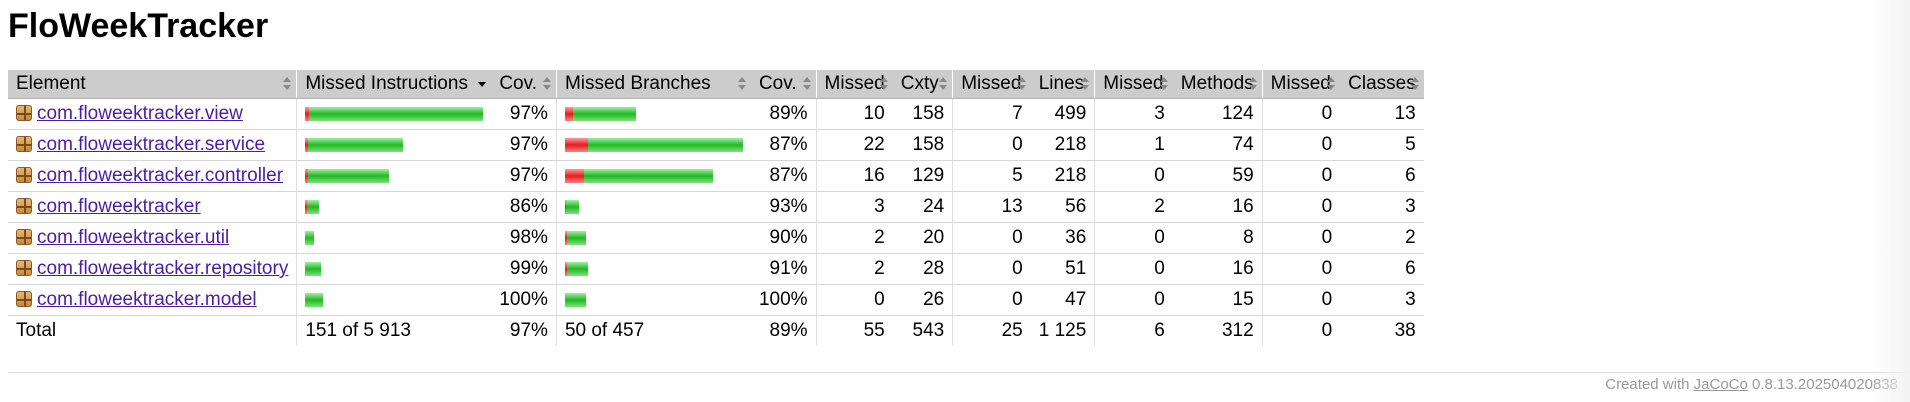 The width and height of the screenshot is (1910, 402). Describe the element at coordinates (133, 237) in the screenshot. I see `package-link: com.floweektracker.util` at that location.